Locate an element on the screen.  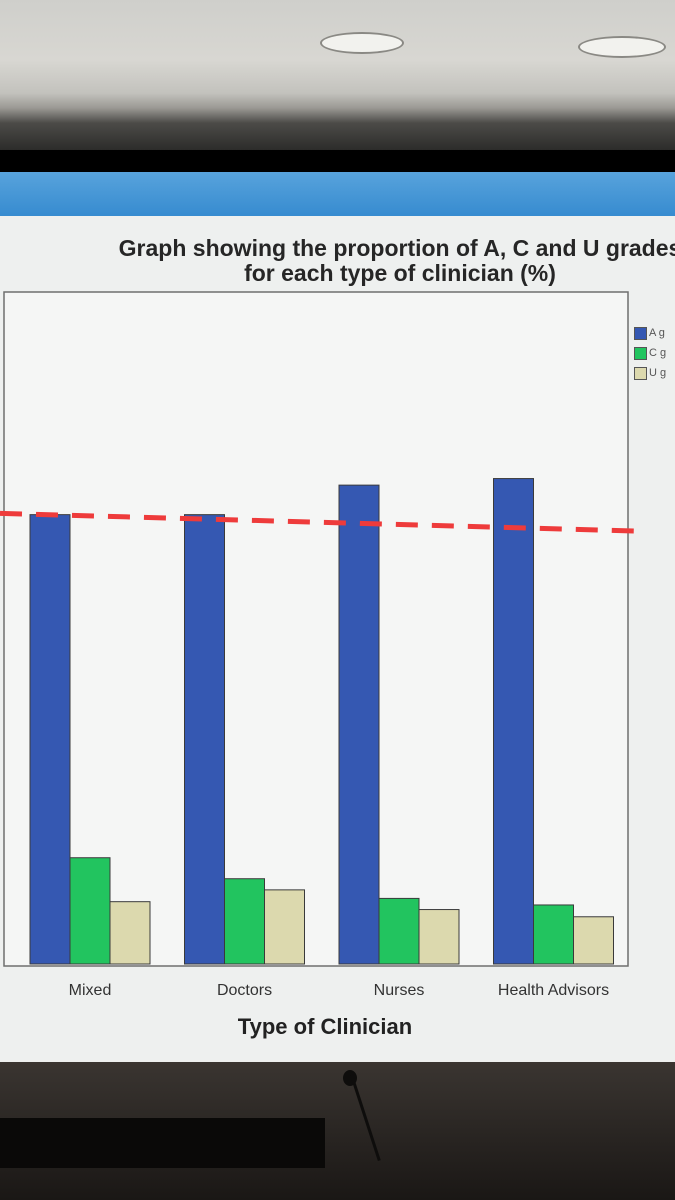
legend-item: A g is located at coordinates (649, 333).